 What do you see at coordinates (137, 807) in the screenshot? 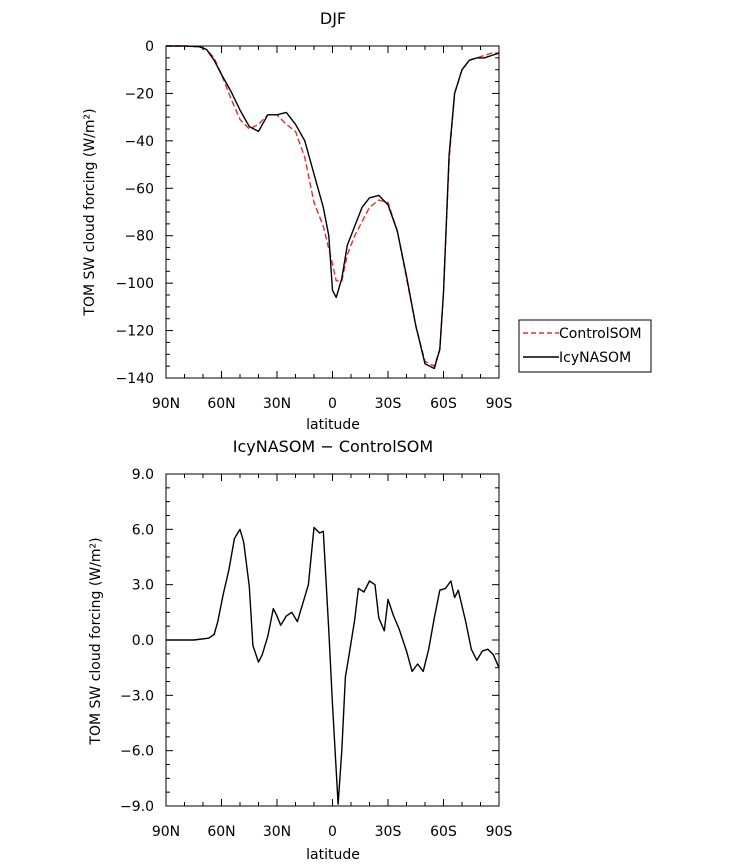
I see `bottom-y-tick-label: −9.0` at bounding box center [137, 807].